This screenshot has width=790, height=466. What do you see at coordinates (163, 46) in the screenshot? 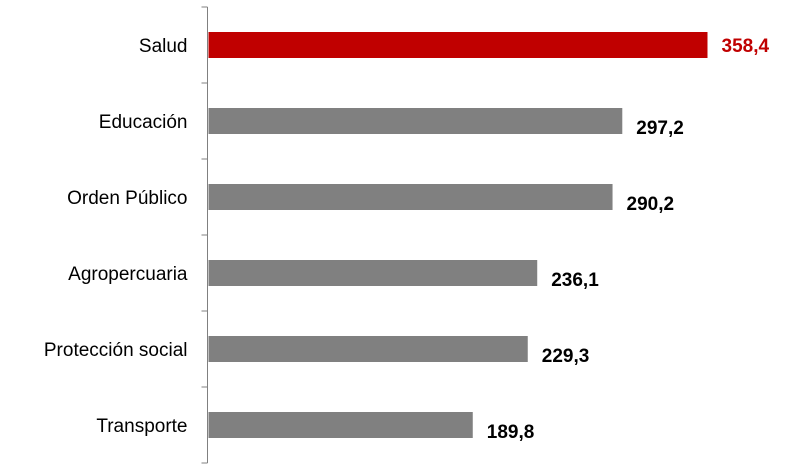
I see `category-label: Salud` at bounding box center [163, 46].